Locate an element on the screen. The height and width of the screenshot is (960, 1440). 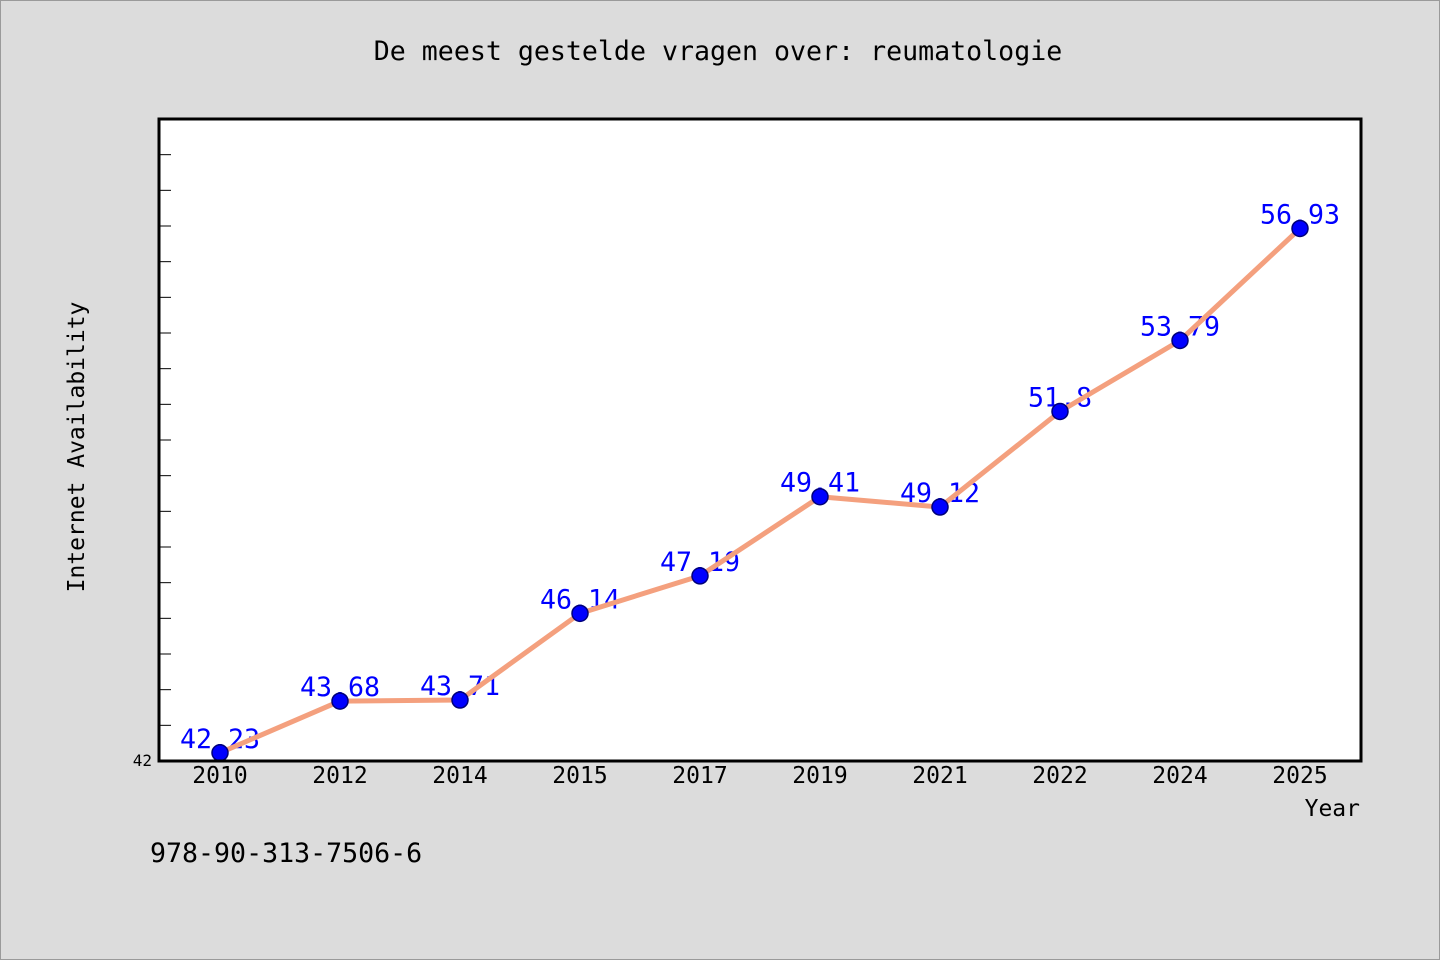
x-tick-label: 2022 is located at coordinates (1059, 776).